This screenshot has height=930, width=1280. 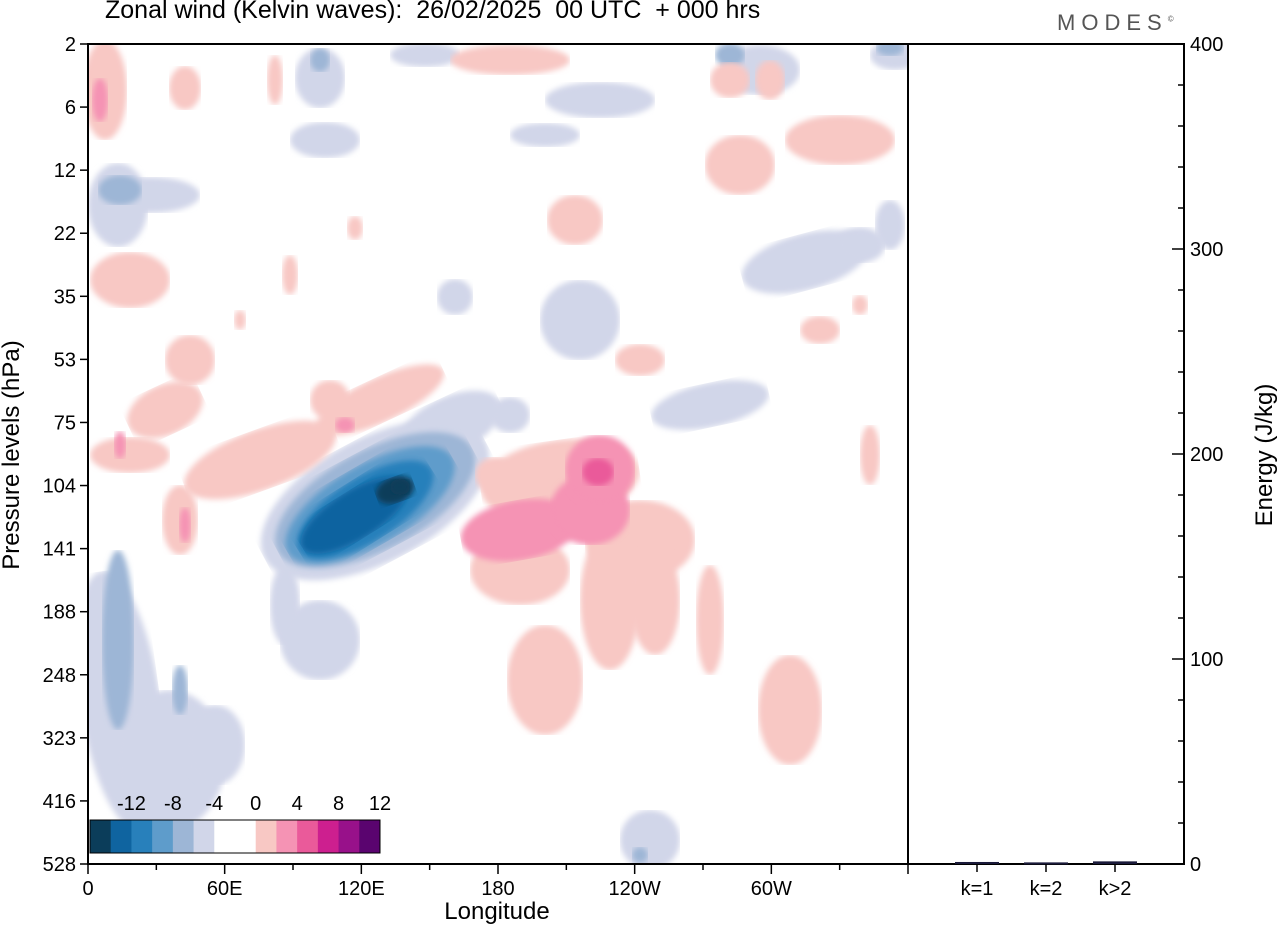 I want to click on y-tick-label: 104, so click(x=59, y=487).